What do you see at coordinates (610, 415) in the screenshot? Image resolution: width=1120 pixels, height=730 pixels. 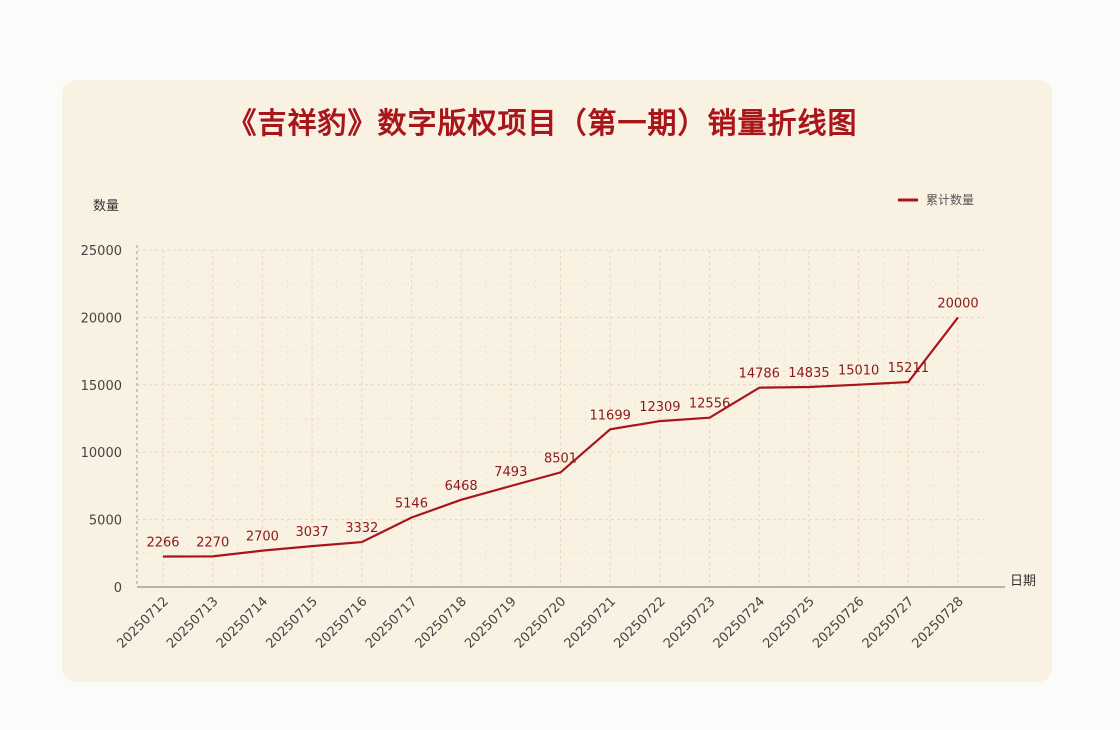 I see `data-label: 11699` at bounding box center [610, 415].